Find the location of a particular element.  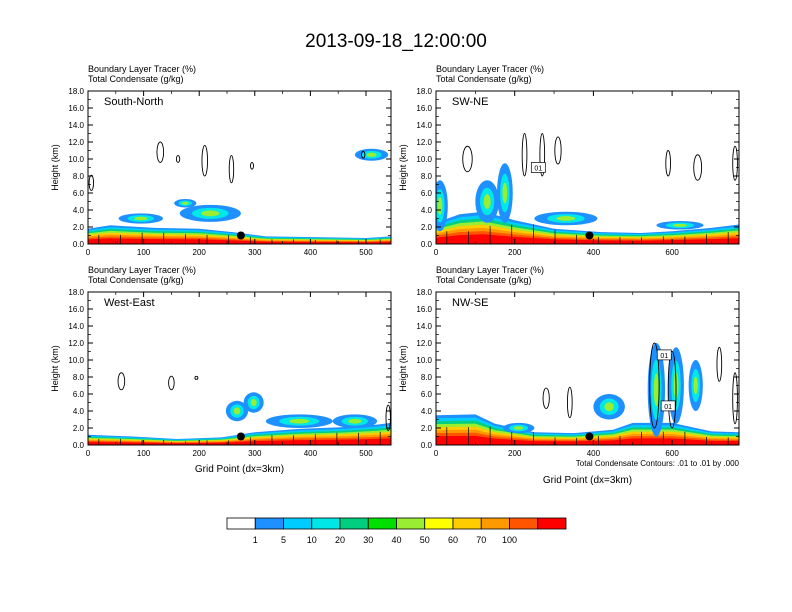

colorbar-label: 50 is located at coordinates (425, 540).